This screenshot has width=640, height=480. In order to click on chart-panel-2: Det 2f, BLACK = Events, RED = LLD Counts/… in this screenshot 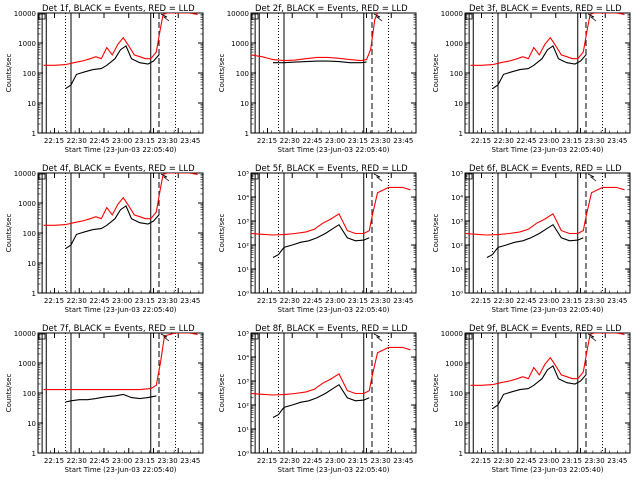, I will do `click(317, 79)`.